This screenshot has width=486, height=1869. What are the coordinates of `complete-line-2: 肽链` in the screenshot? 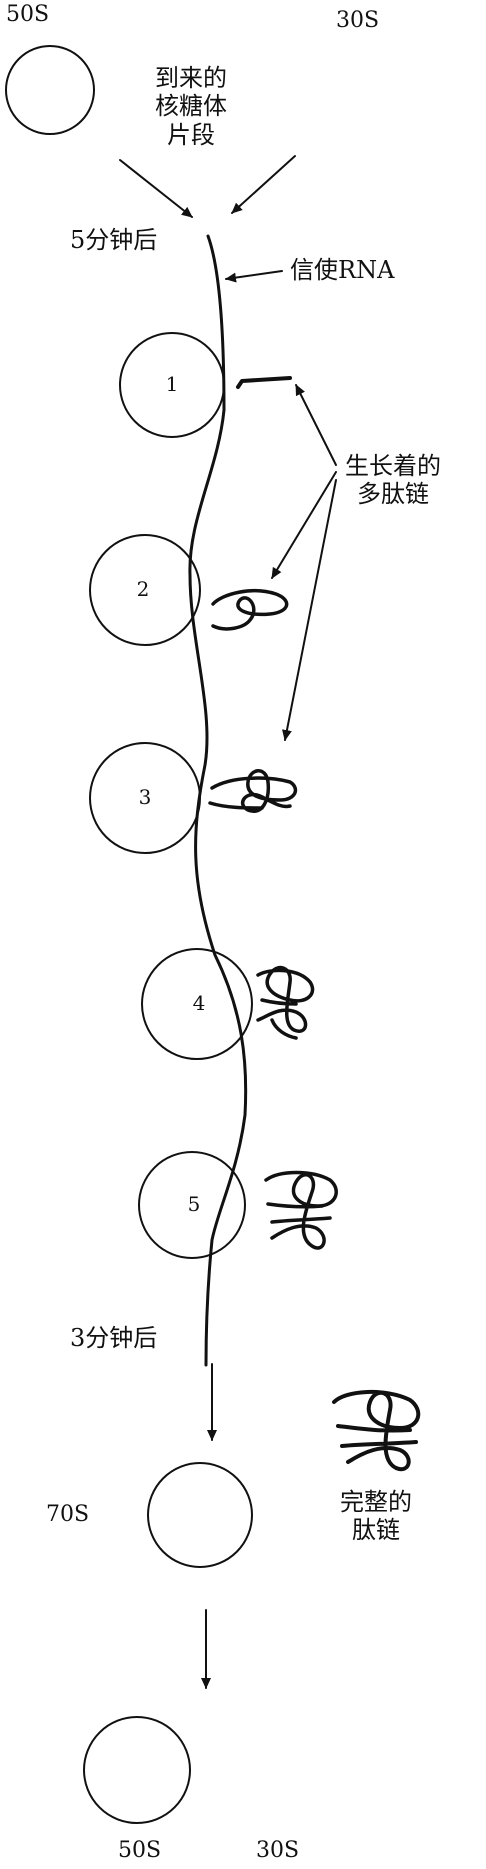 It's located at (376, 1530).